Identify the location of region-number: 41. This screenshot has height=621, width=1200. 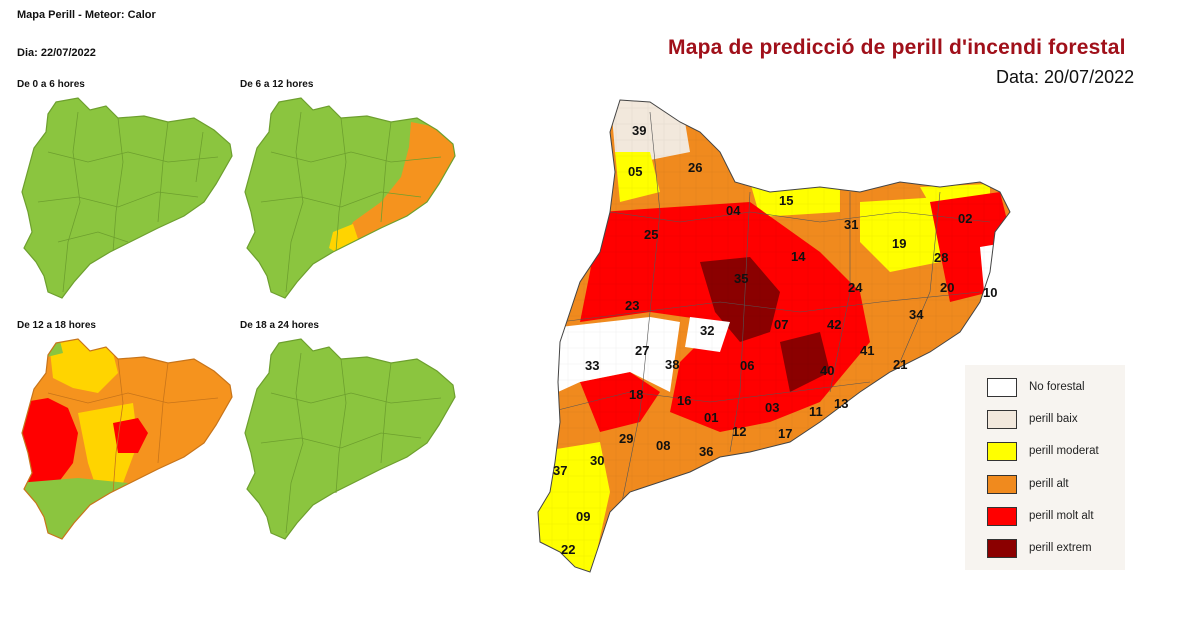
(867, 350).